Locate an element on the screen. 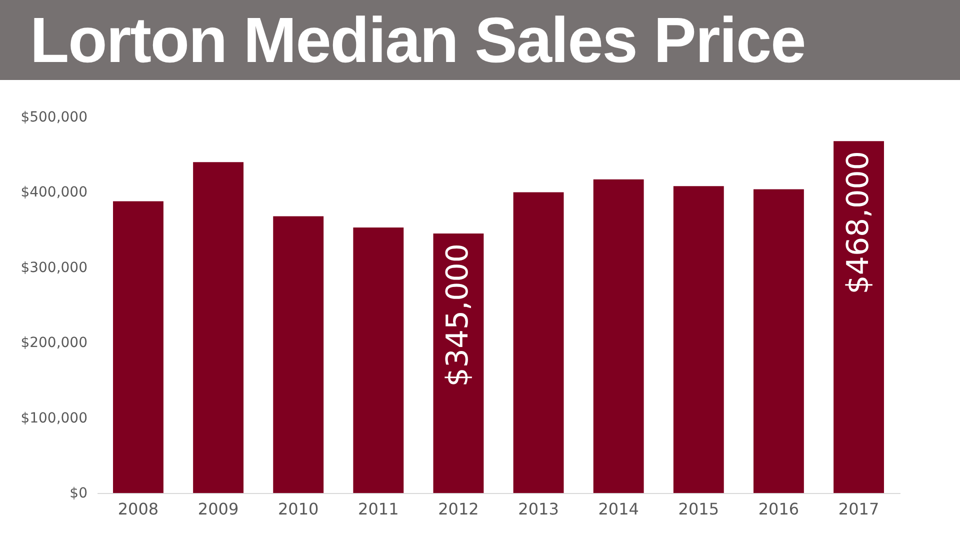 Image resolution: width=960 pixels, height=540 pixels. data-label: $345,000 is located at coordinates (458, 315).